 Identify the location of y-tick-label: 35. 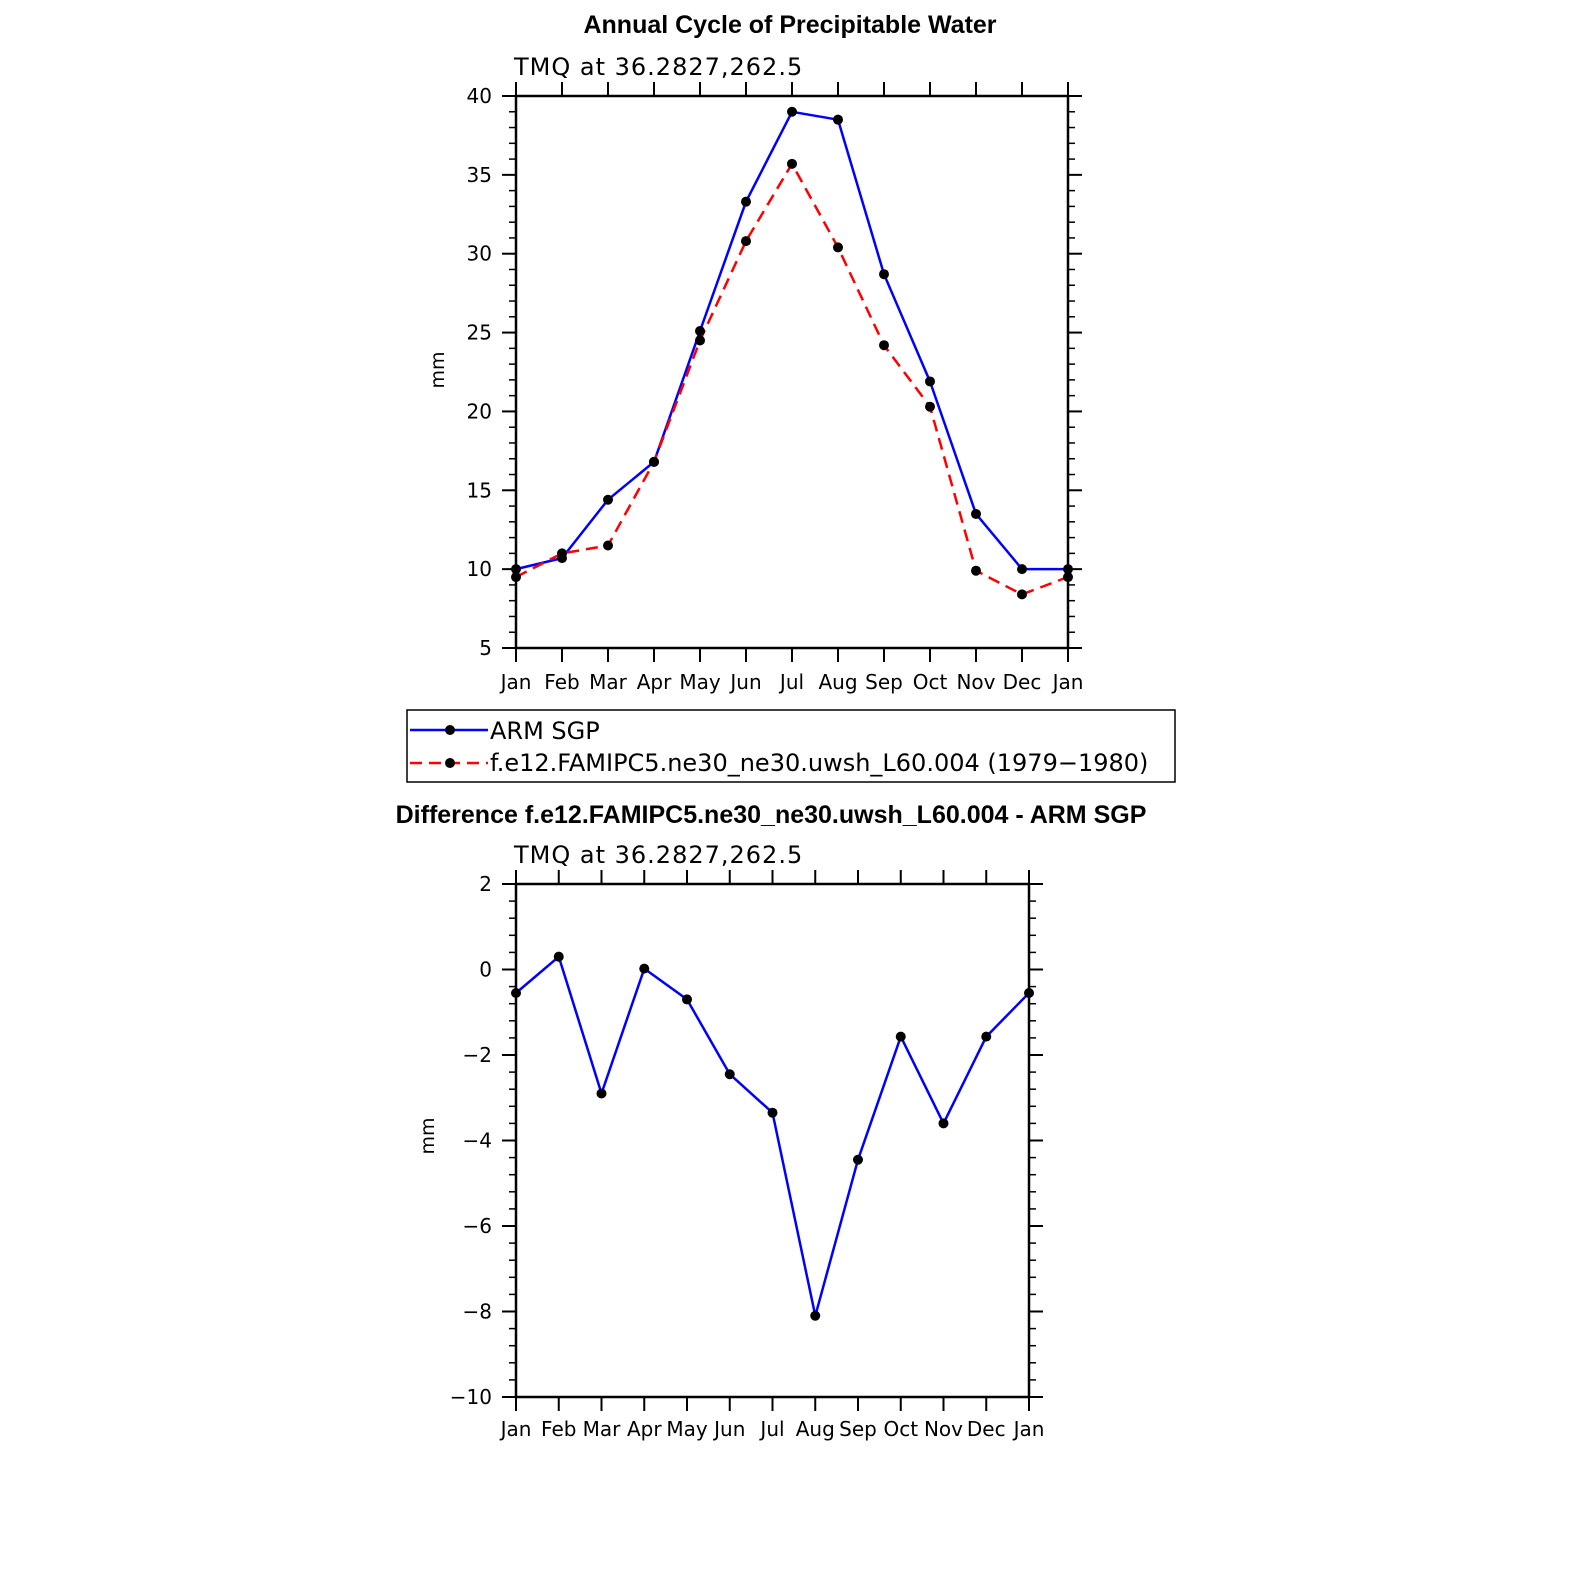
(479, 175).